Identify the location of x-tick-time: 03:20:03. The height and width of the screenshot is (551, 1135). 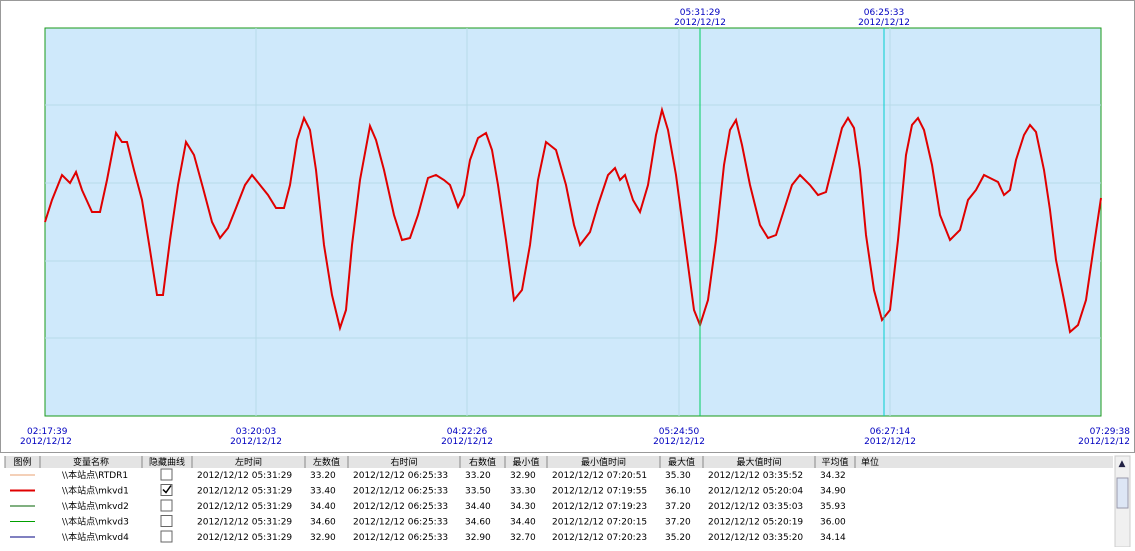
(256, 432).